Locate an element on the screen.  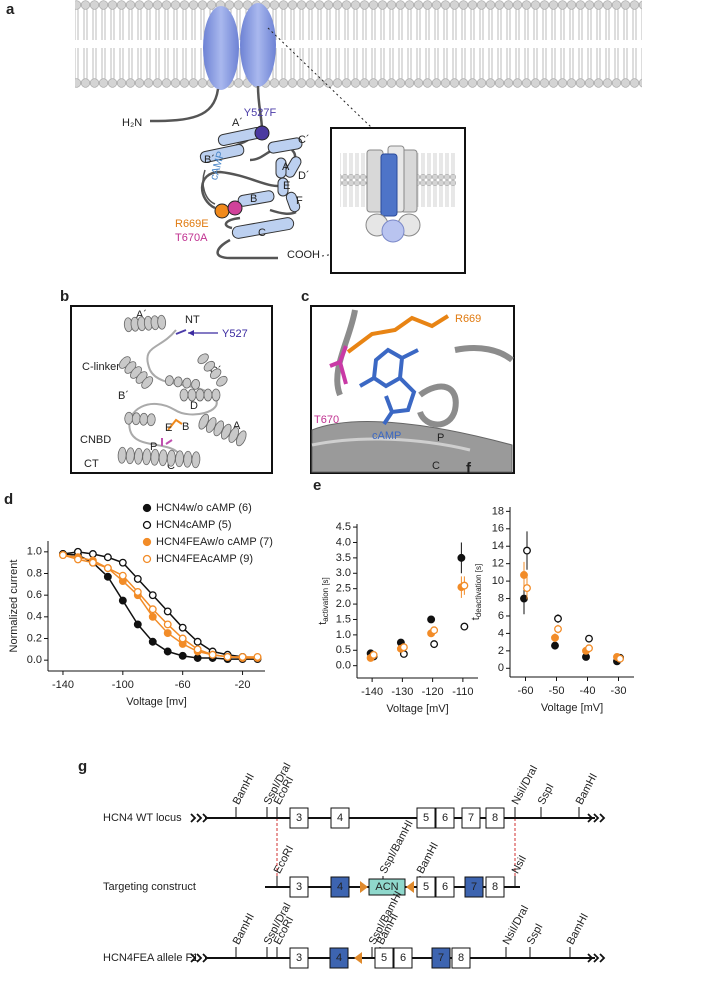
structure-label: P is located at coordinates (153, 447).